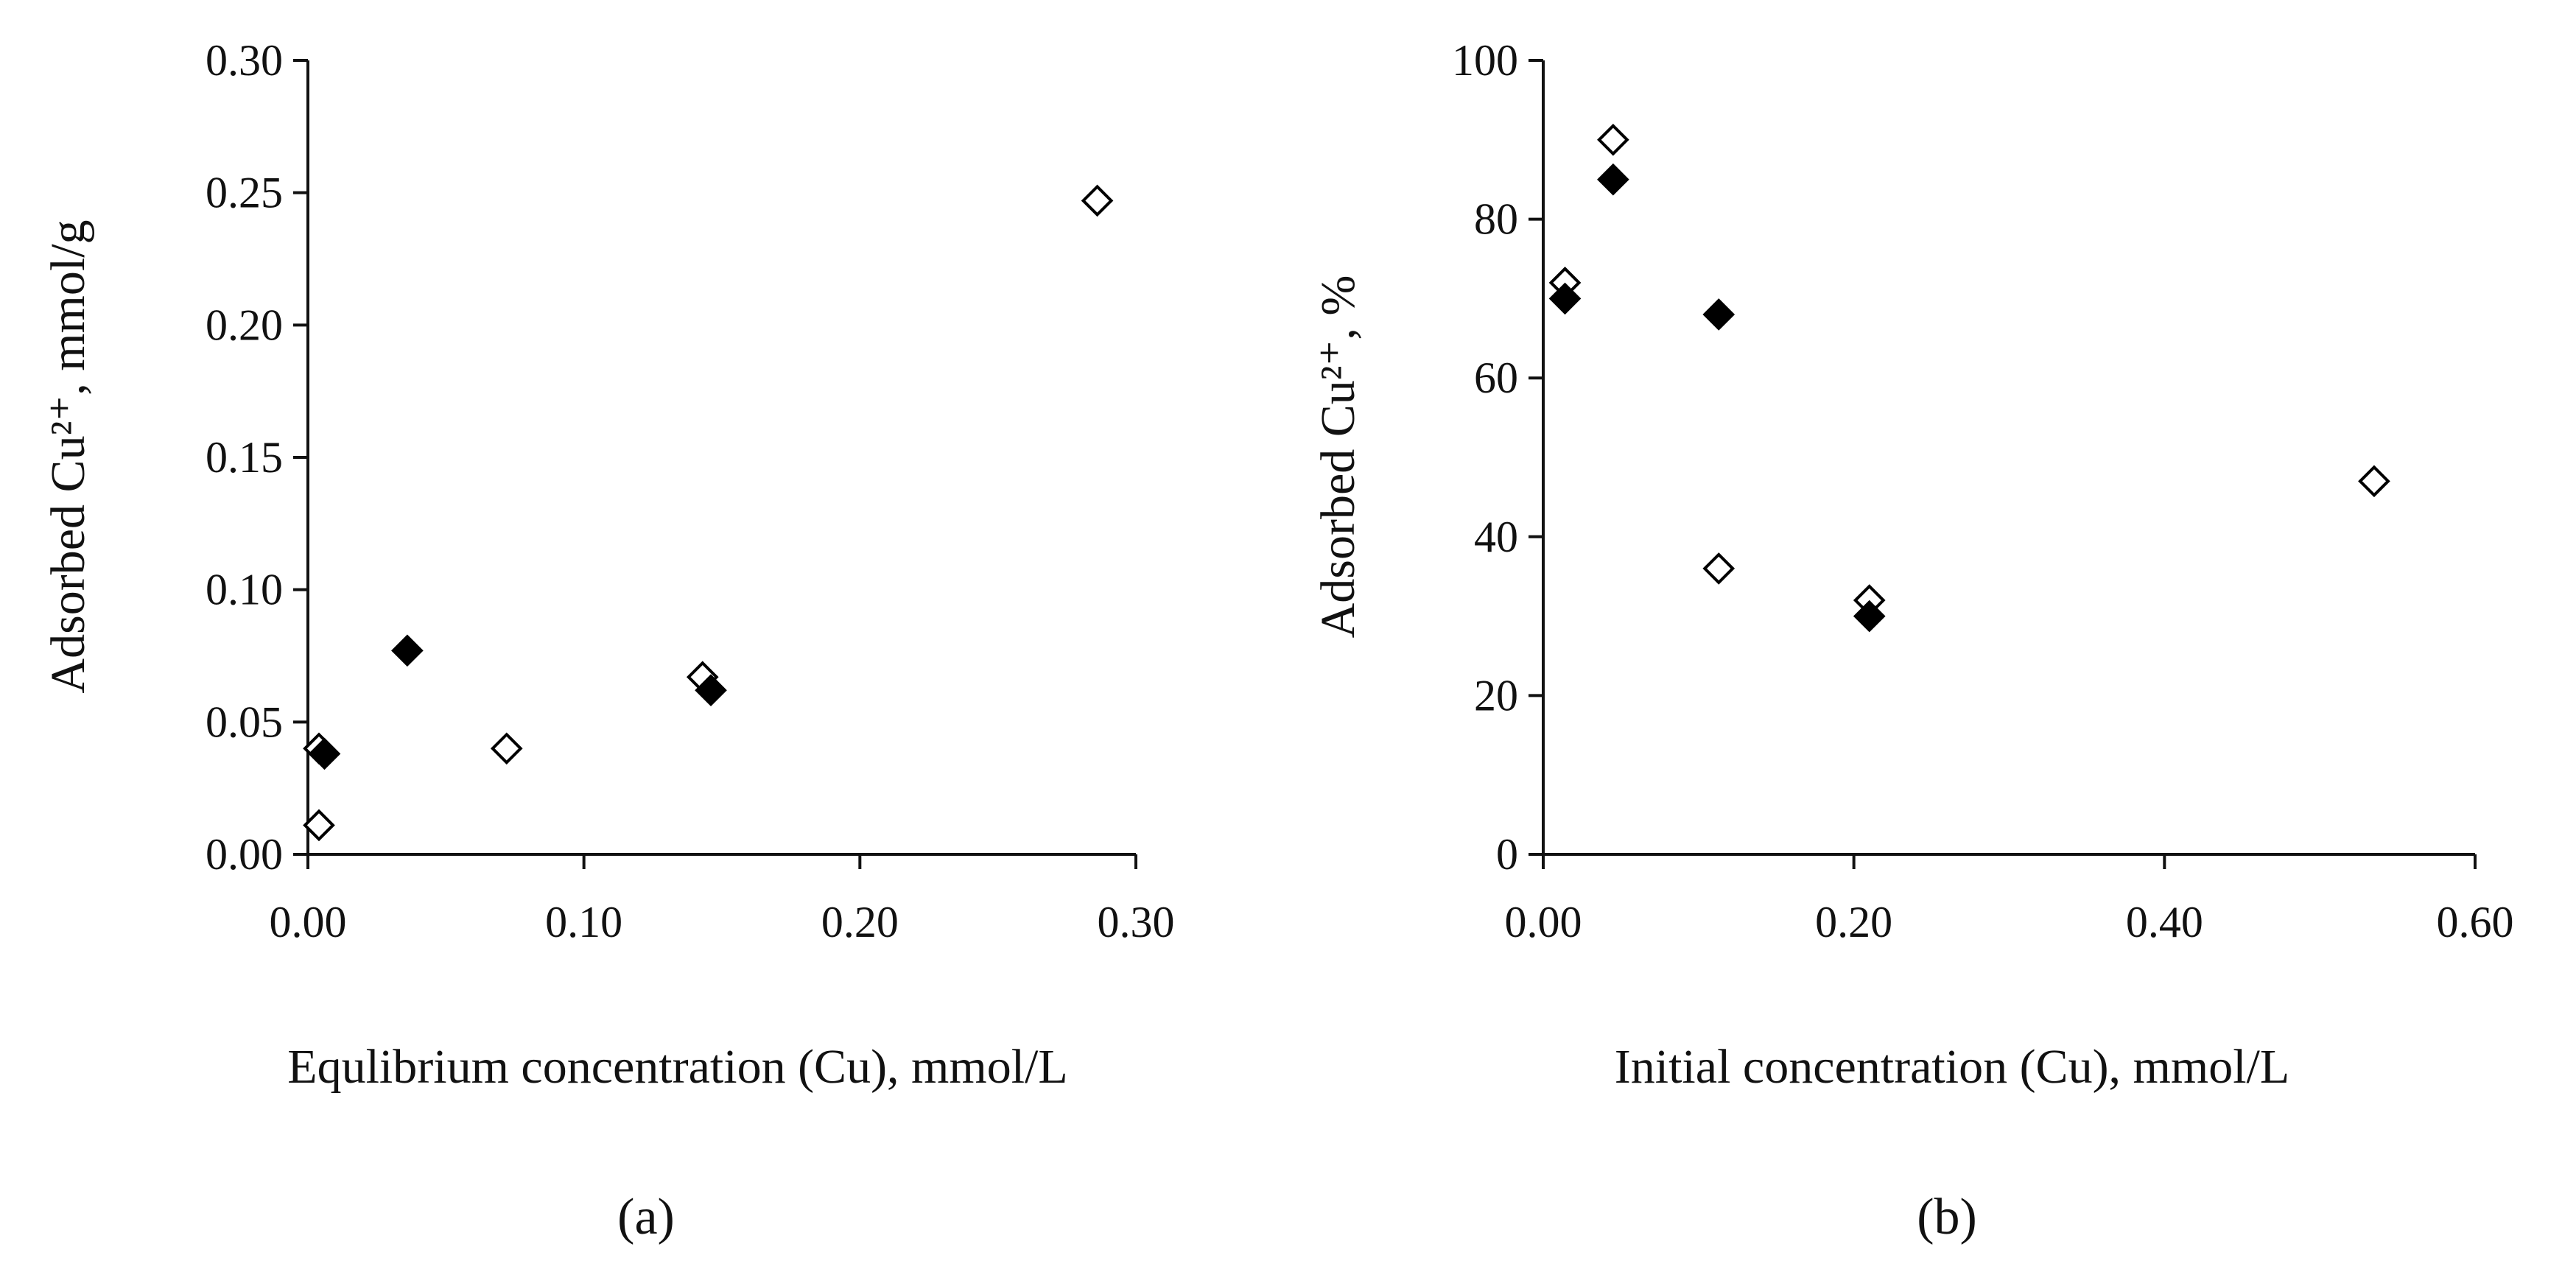  What do you see at coordinates (583, 922) in the screenshot?
I see `x-tick-label: 0.10` at bounding box center [583, 922].